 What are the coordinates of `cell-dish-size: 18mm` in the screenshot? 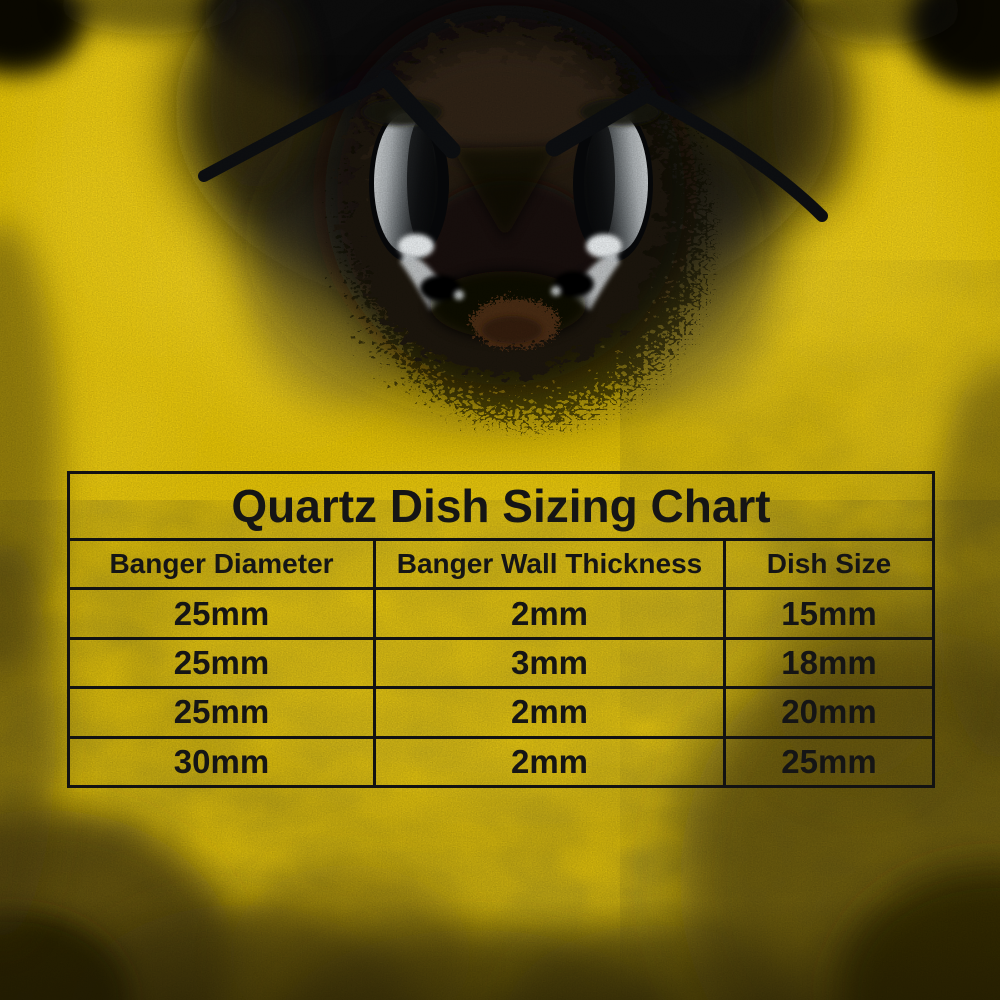 It's located at (827, 663).